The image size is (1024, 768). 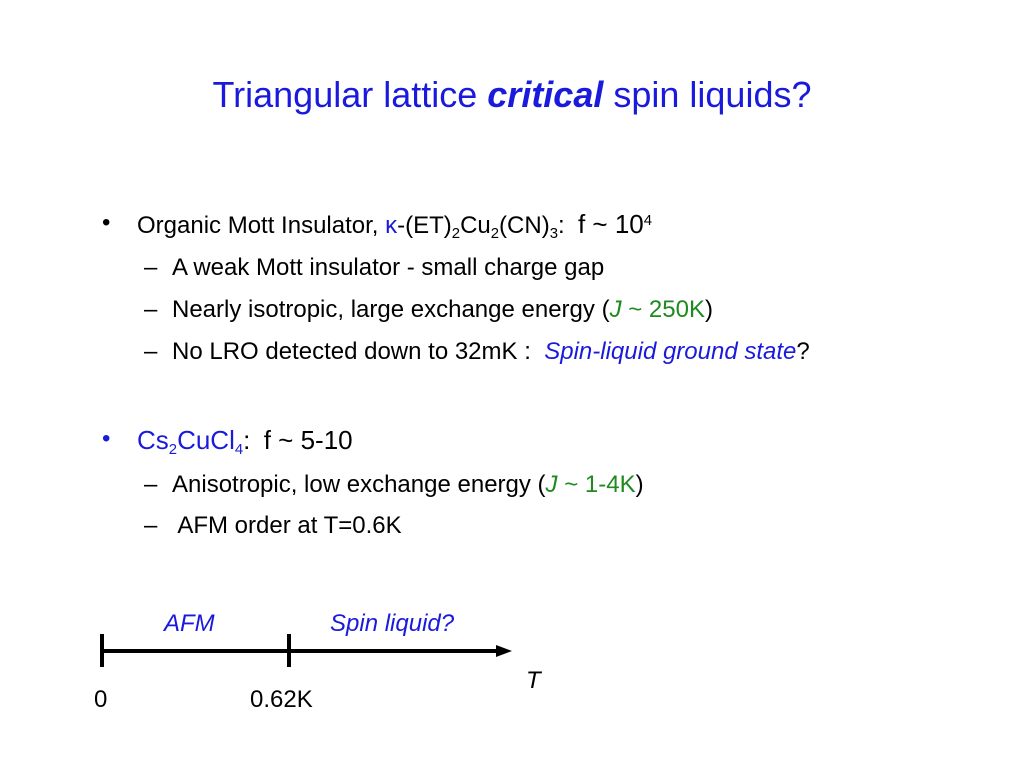 I want to click on formula-part2: Cu, so click(x=475, y=225).